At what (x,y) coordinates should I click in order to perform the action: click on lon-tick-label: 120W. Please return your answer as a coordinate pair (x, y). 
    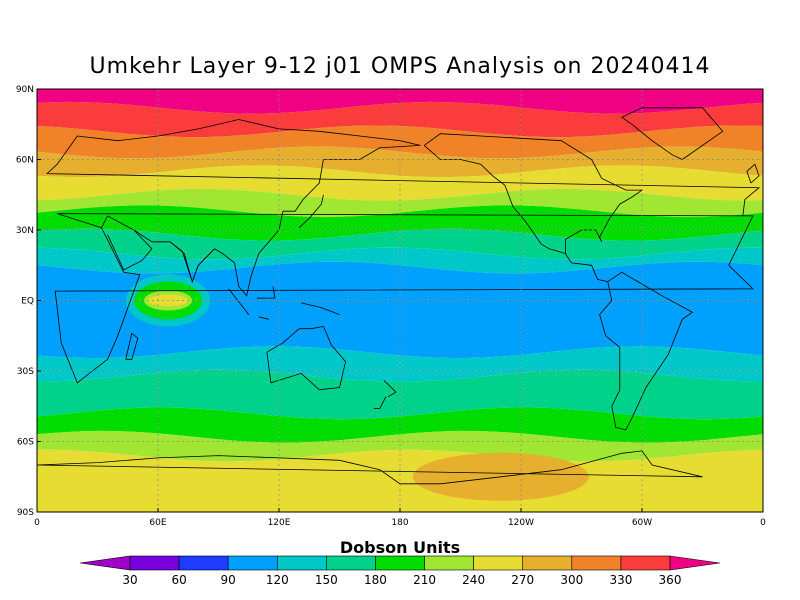
    Looking at the image, I should click on (521, 523).